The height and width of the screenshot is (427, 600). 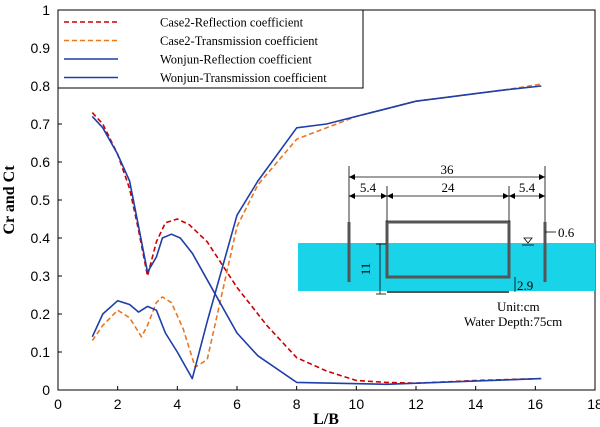 What do you see at coordinates (58, 404) in the screenshot?
I see `x-tick-label: 0` at bounding box center [58, 404].